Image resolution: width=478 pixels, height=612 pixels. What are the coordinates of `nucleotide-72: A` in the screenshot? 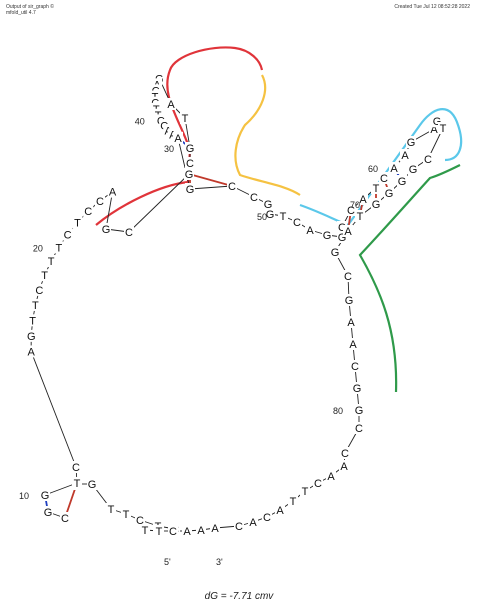 It's located at (348, 232).